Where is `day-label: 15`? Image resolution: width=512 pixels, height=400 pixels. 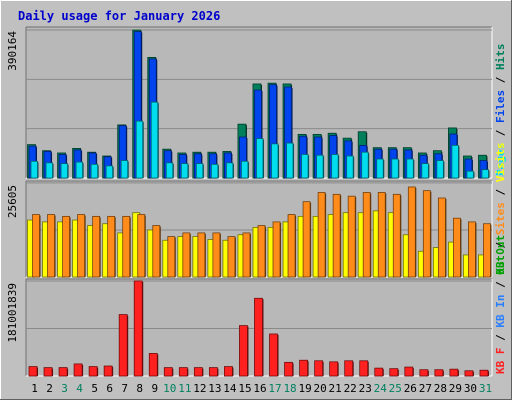
day-label: 15 is located at coordinates (244, 388).